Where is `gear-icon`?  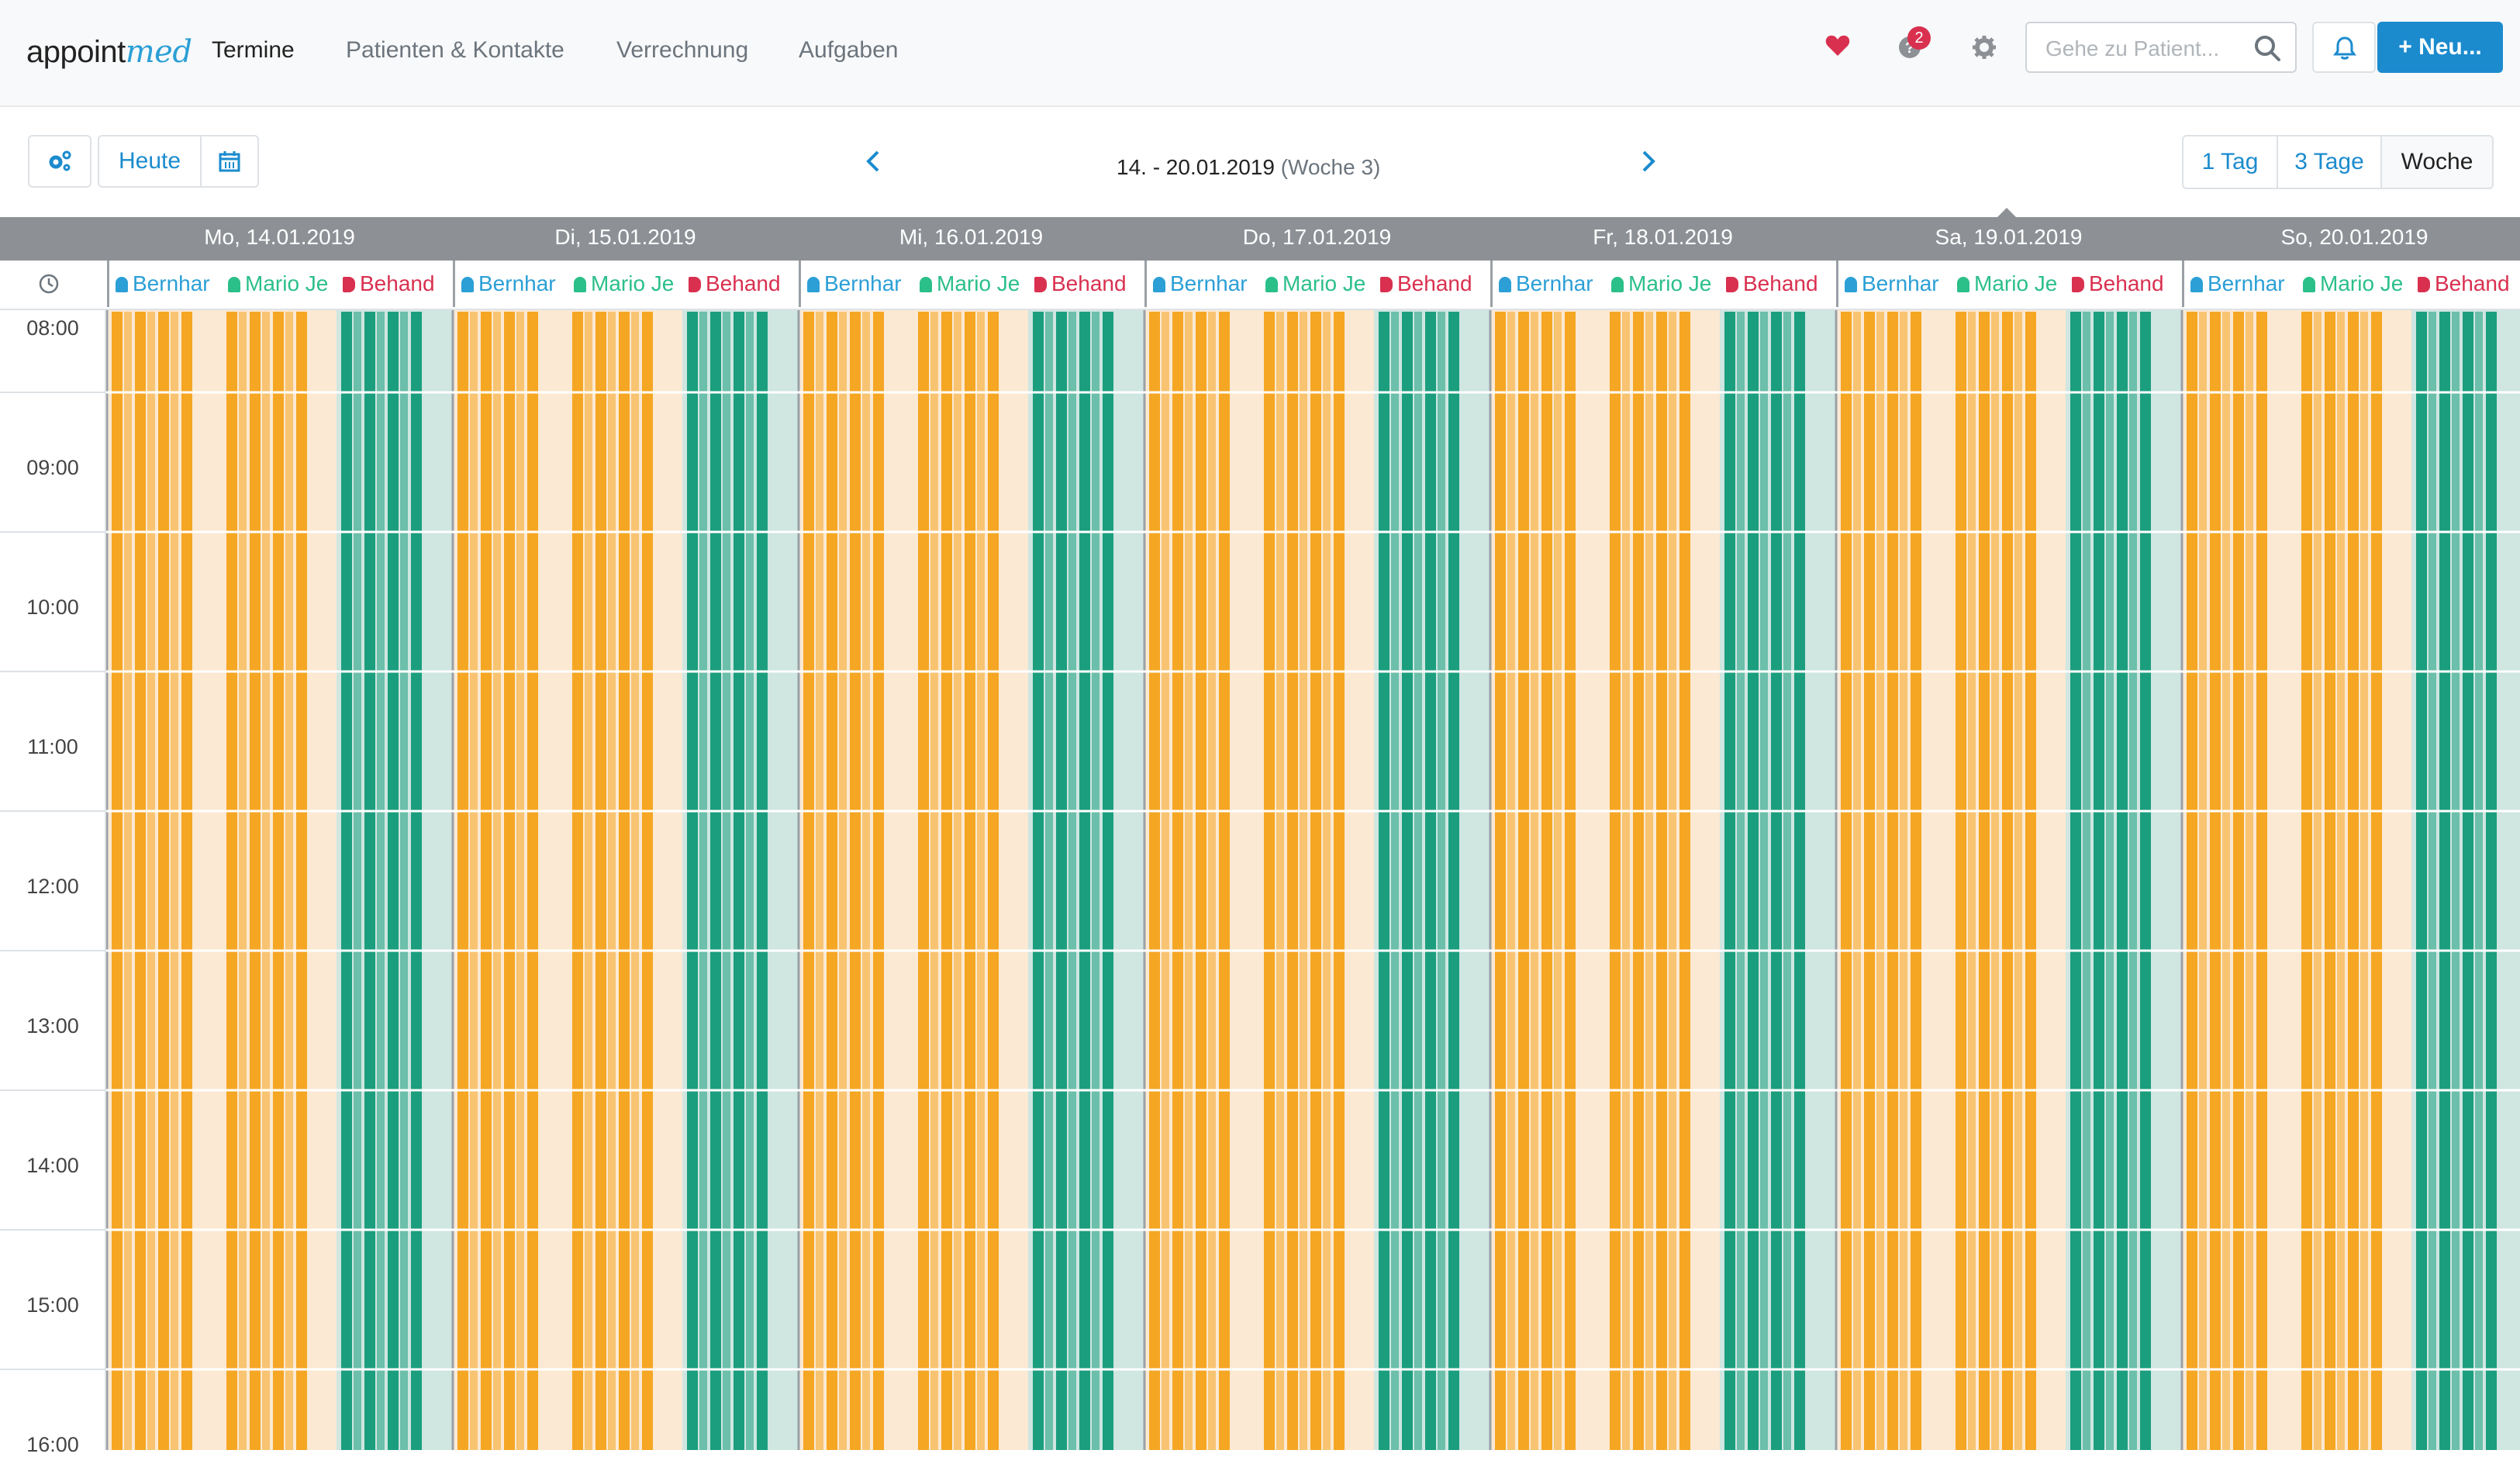
gear-icon is located at coordinates (1984, 47).